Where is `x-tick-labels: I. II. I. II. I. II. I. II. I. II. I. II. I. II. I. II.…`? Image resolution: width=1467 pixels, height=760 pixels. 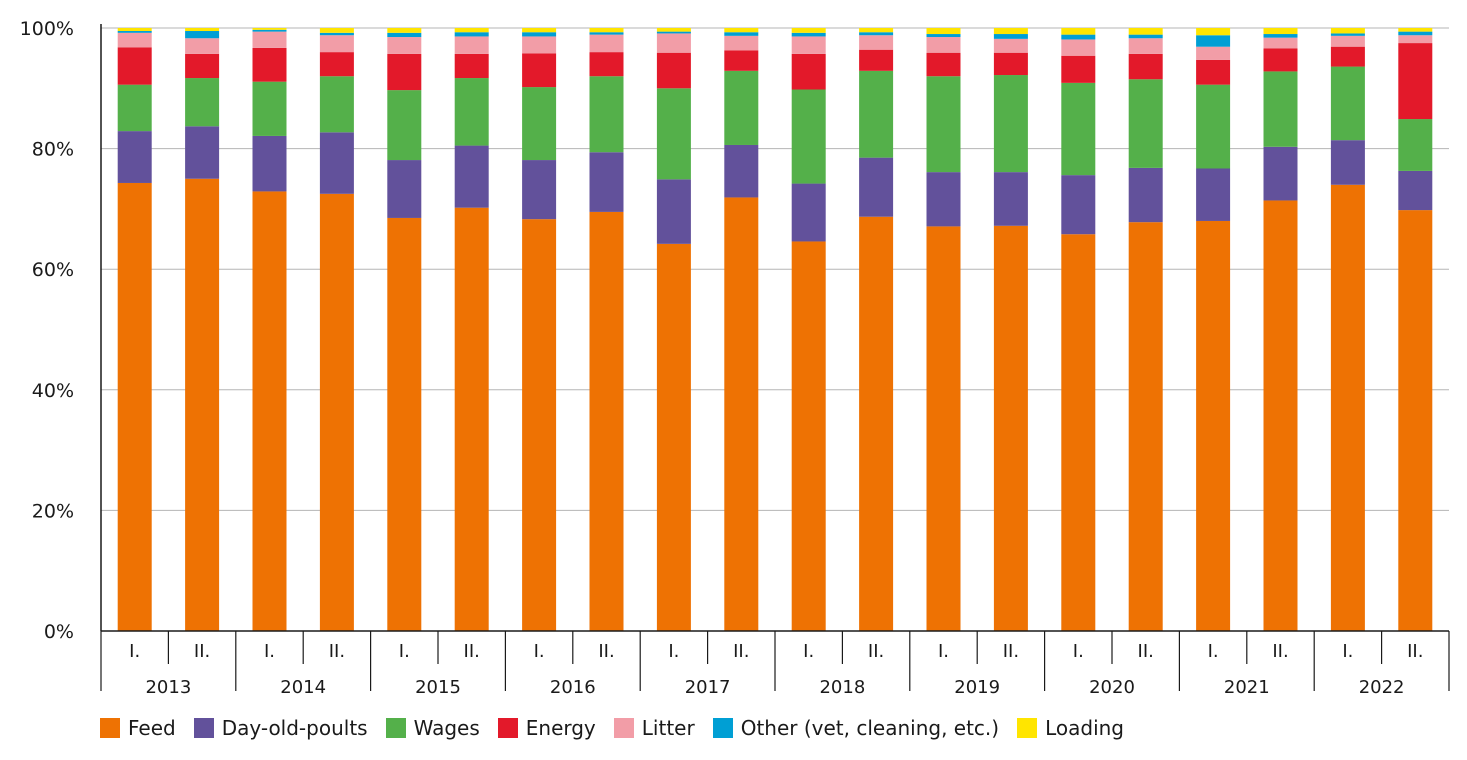
x-tick-labels: I. II. I. II. I. II. I. II. I. II. I. II. I. II. I. II.… is located at coordinates (776, 669).